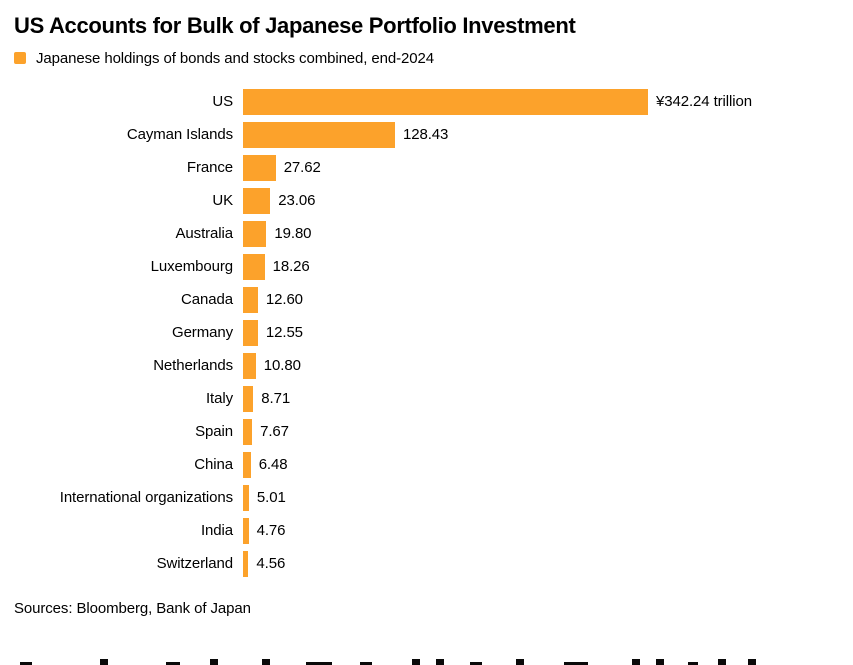  What do you see at coordinates (426, 134) in the screenshot?
I see `value-label: 128.43` at bounding box center [426, 134].